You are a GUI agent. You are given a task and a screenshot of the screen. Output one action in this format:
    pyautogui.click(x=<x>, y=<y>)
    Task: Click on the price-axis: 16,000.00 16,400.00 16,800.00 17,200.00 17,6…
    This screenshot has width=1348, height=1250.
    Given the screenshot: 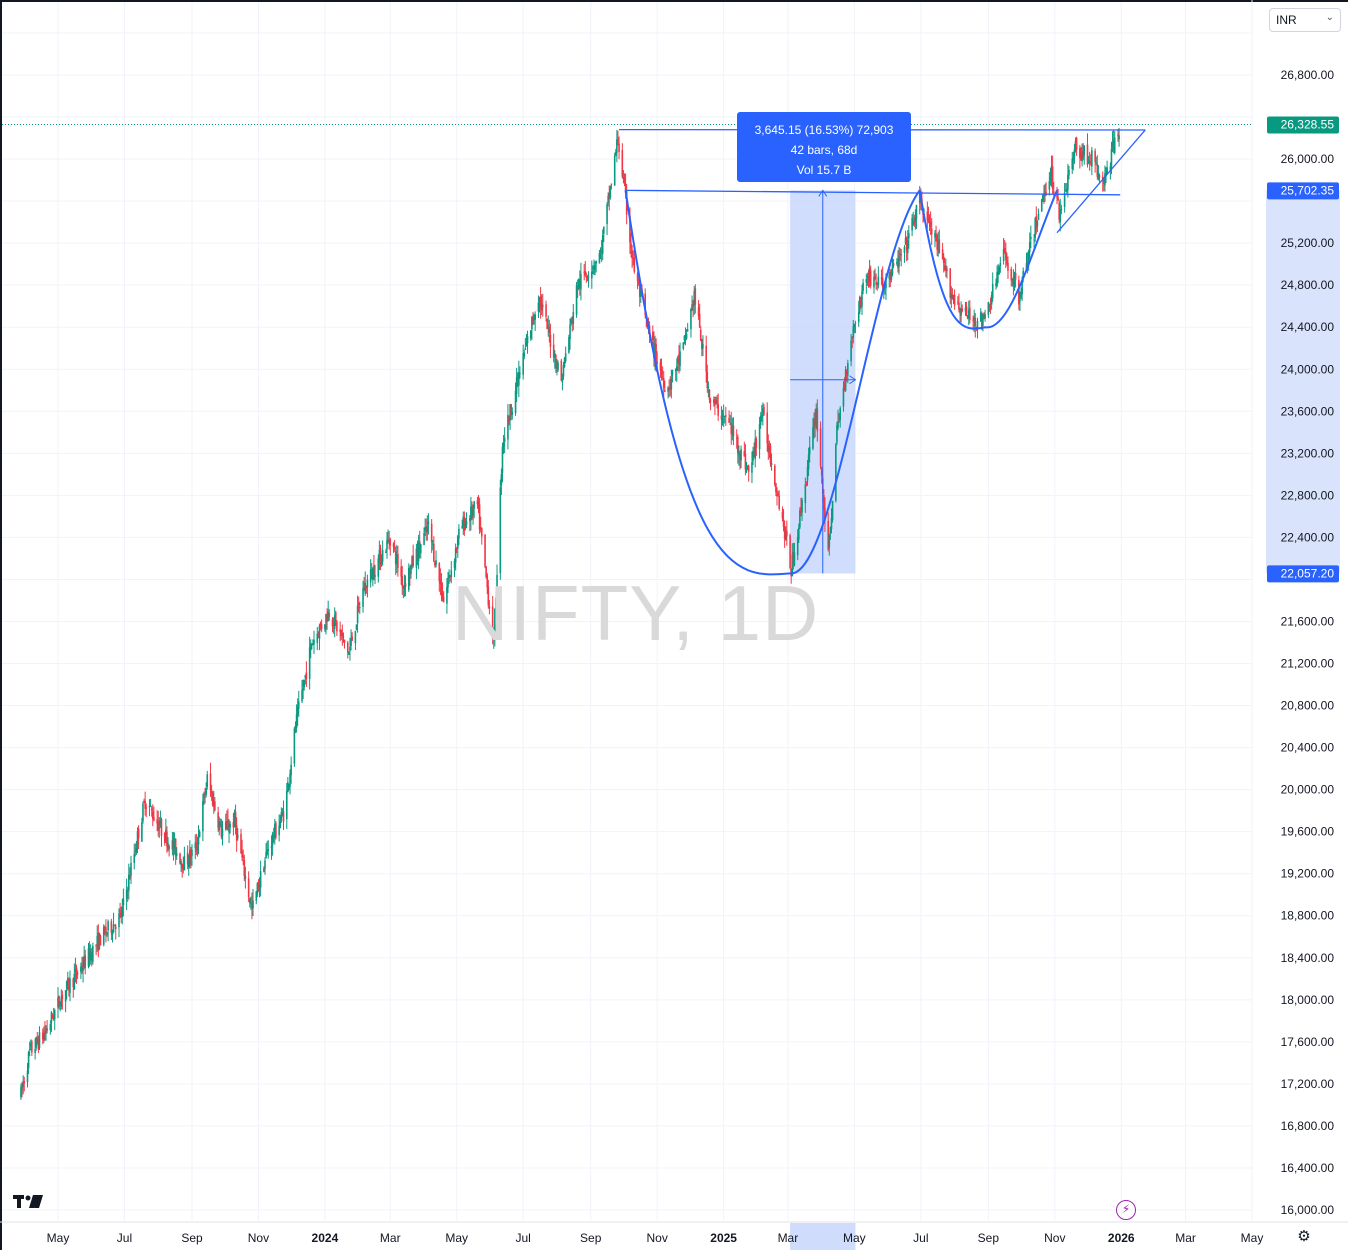 What is the action you would take?
    pyautogui.click(x=1303, y=642)
    